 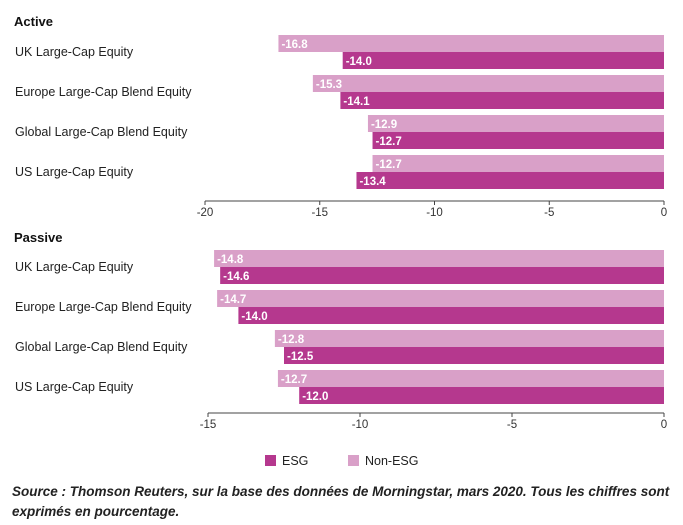 I want to click on bar-value-label: -13.4, so click(x=372, y=182).